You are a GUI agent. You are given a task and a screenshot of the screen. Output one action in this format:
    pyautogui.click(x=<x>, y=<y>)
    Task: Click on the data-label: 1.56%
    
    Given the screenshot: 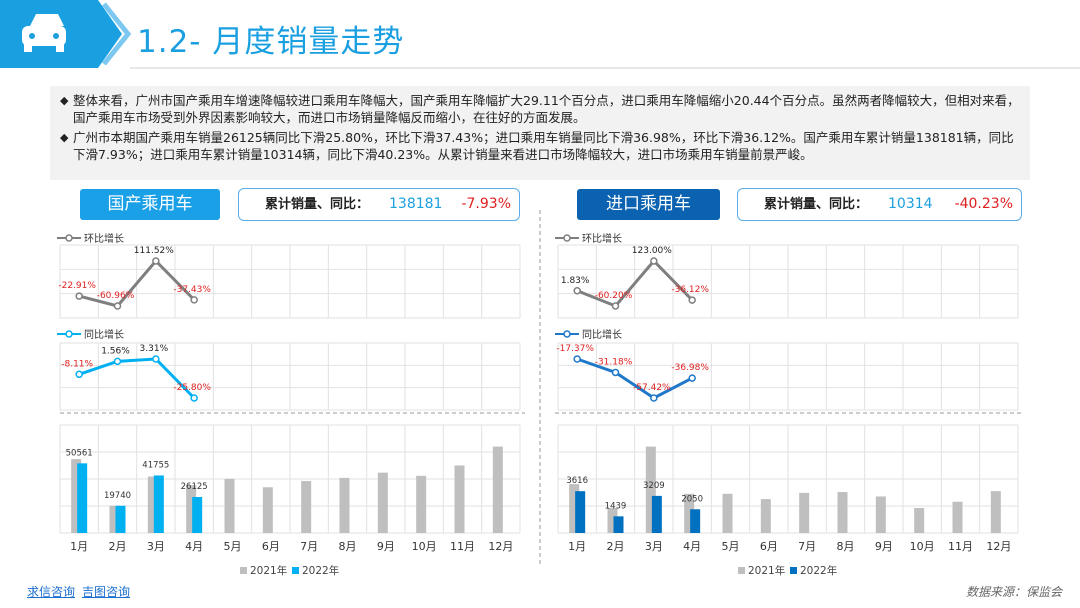 What is the action you would take?
    pyautogui.click(x=115, y=351)
    